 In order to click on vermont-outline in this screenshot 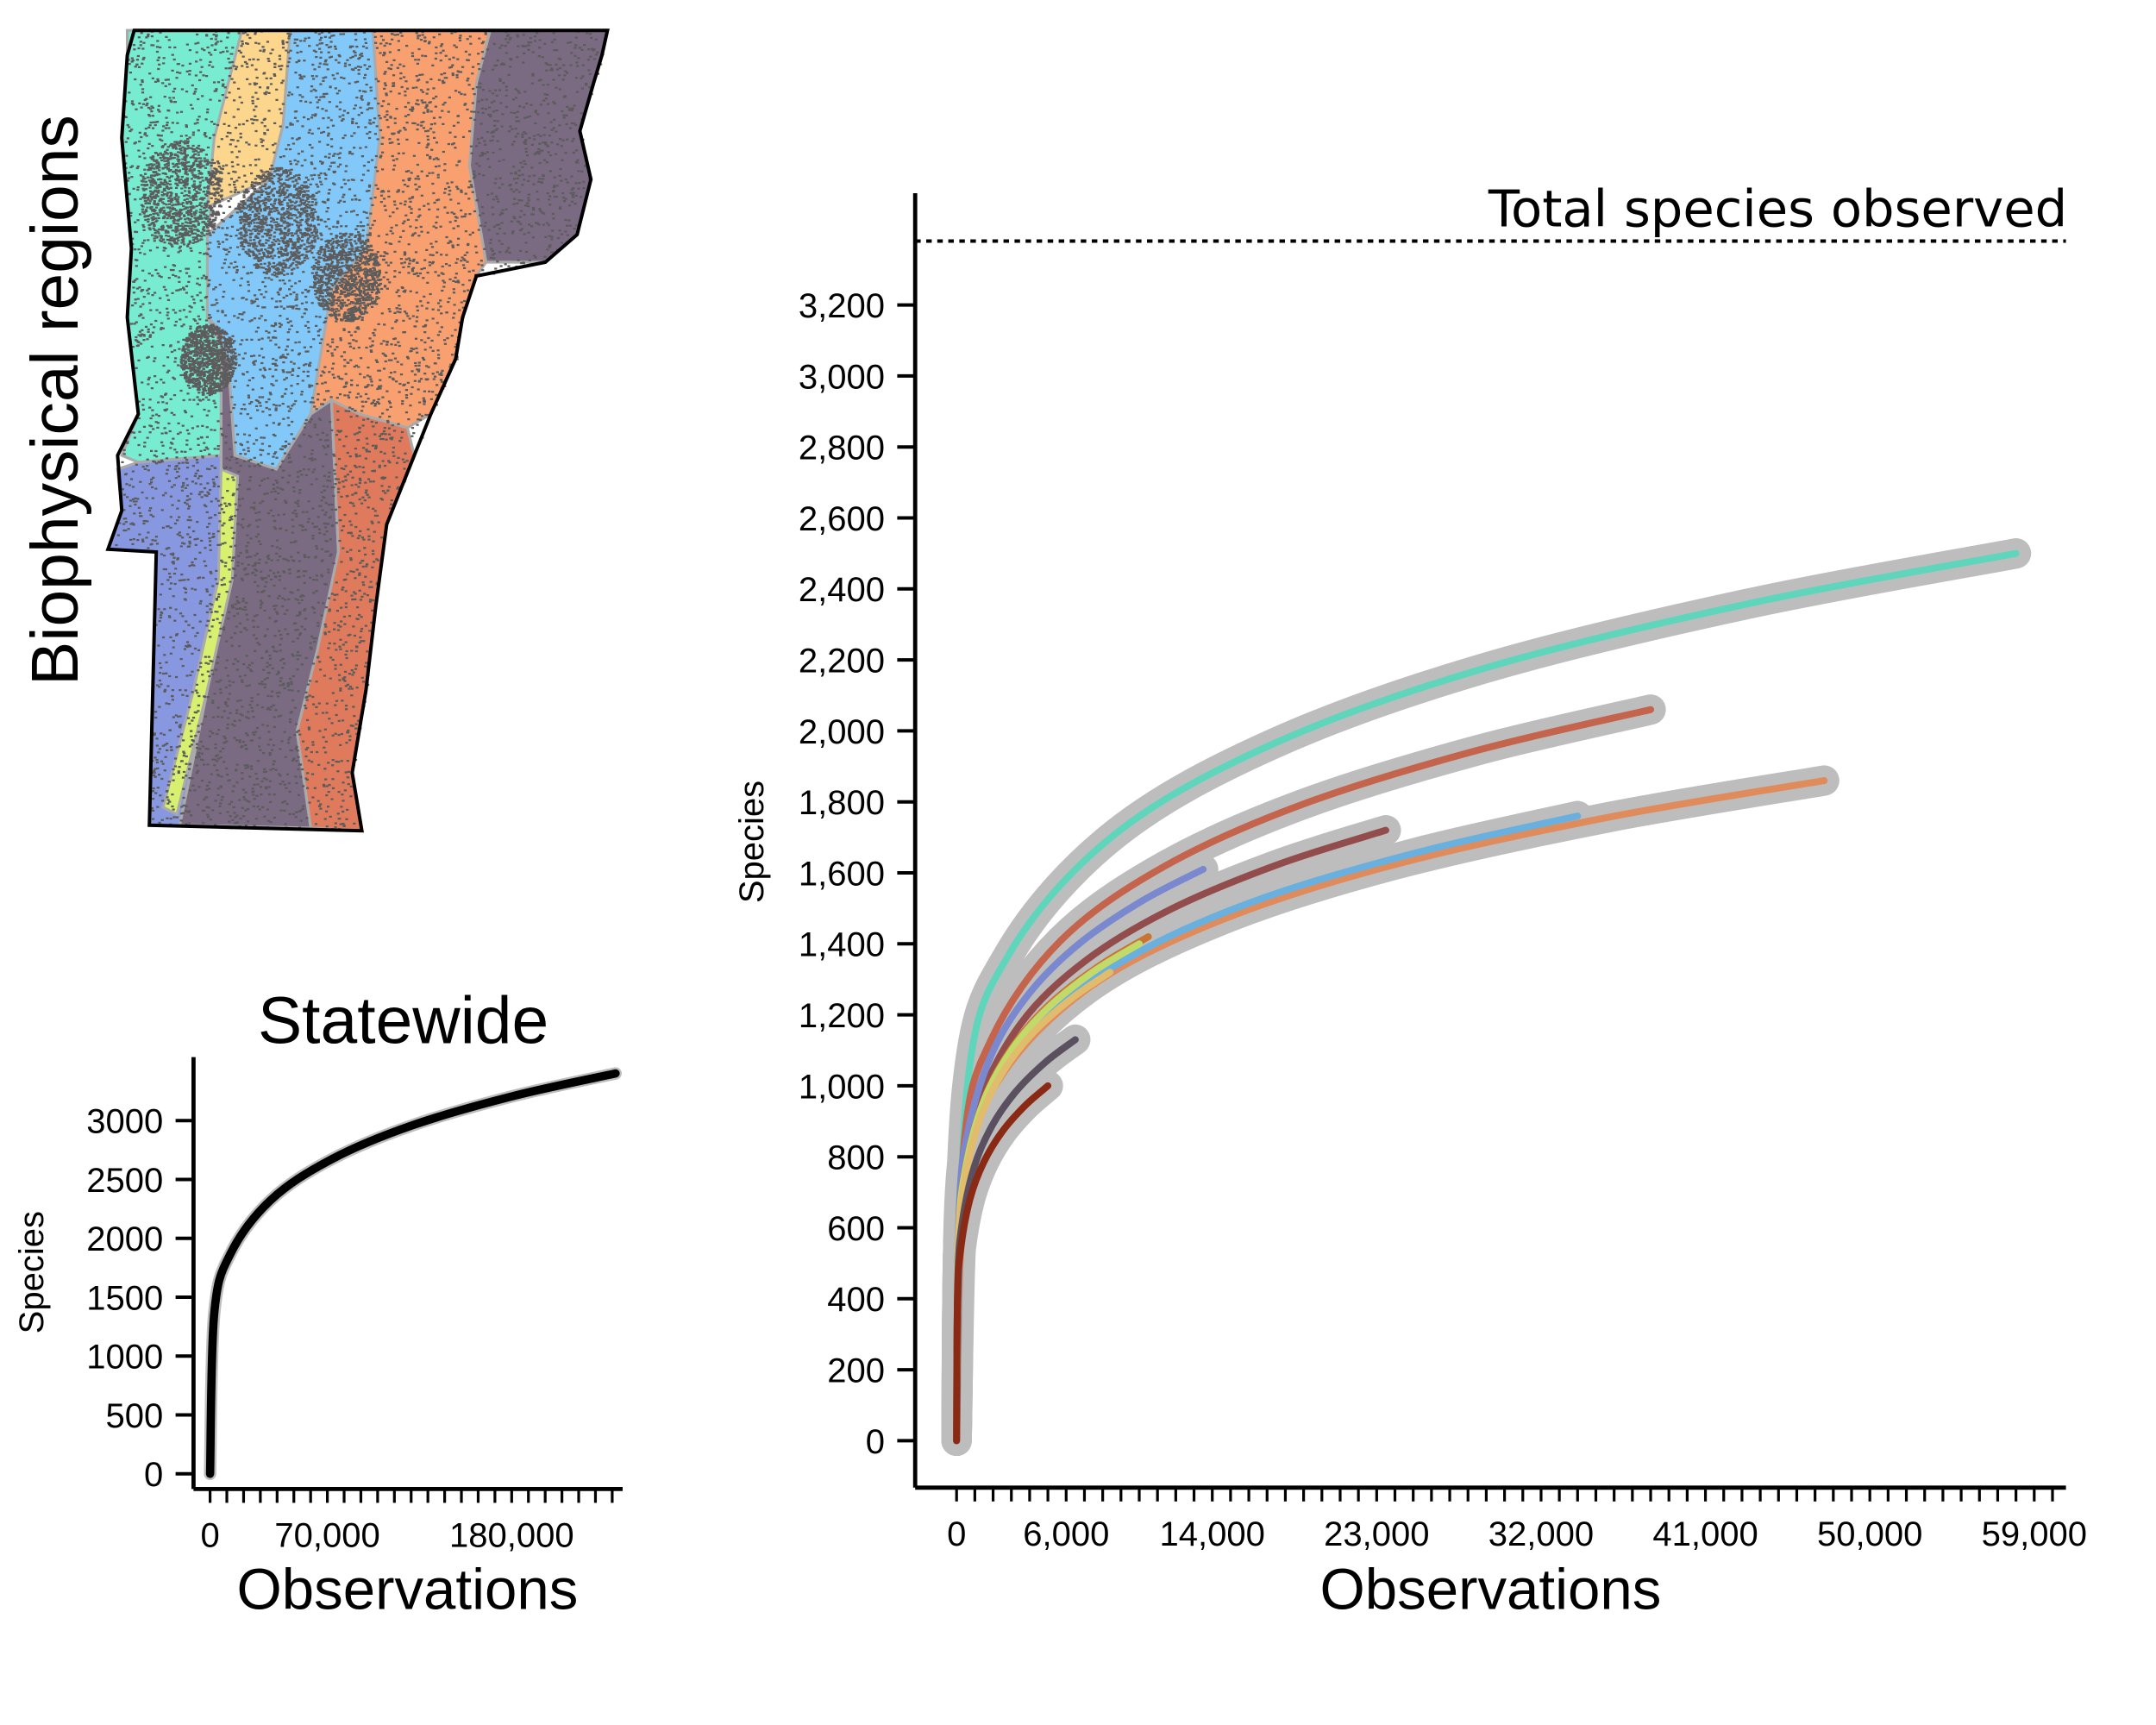, I will do `click(357, 430)`.